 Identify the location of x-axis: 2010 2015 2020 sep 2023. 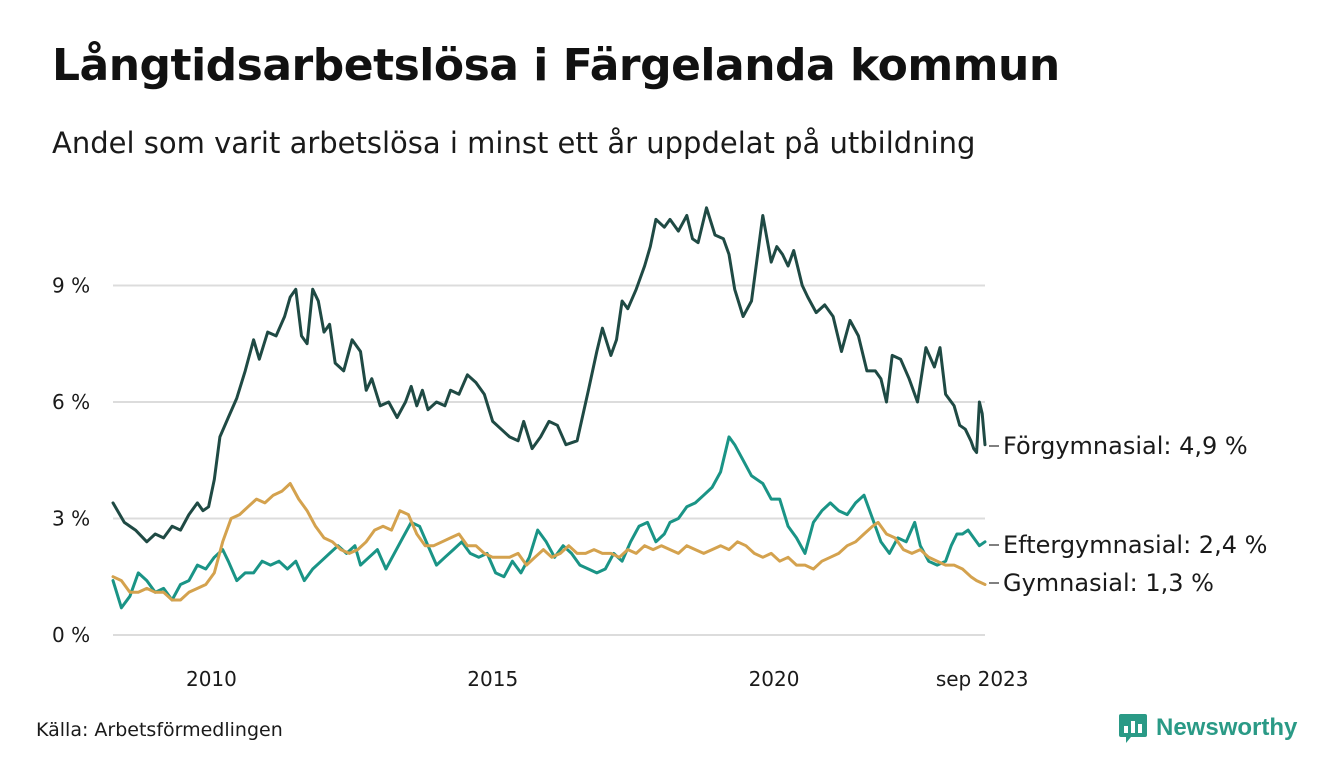
(607, 679).